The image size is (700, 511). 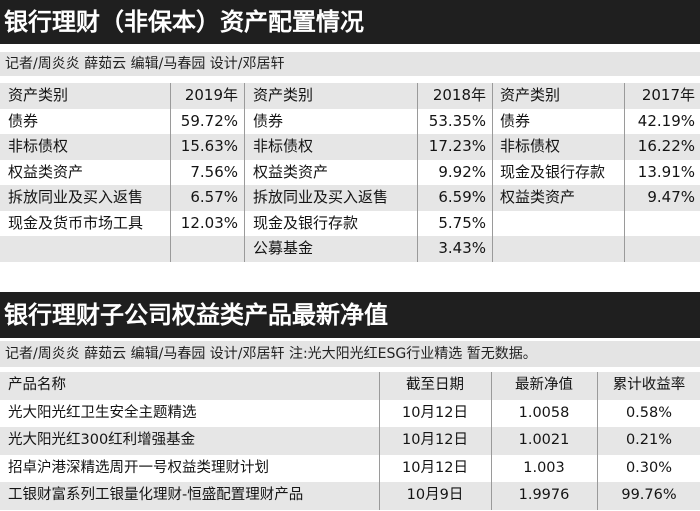 What do you see at coordinates (666, 171) in the screenshot?
I see `asset-share-value: 13.91%` at bounding box center [666, 171].